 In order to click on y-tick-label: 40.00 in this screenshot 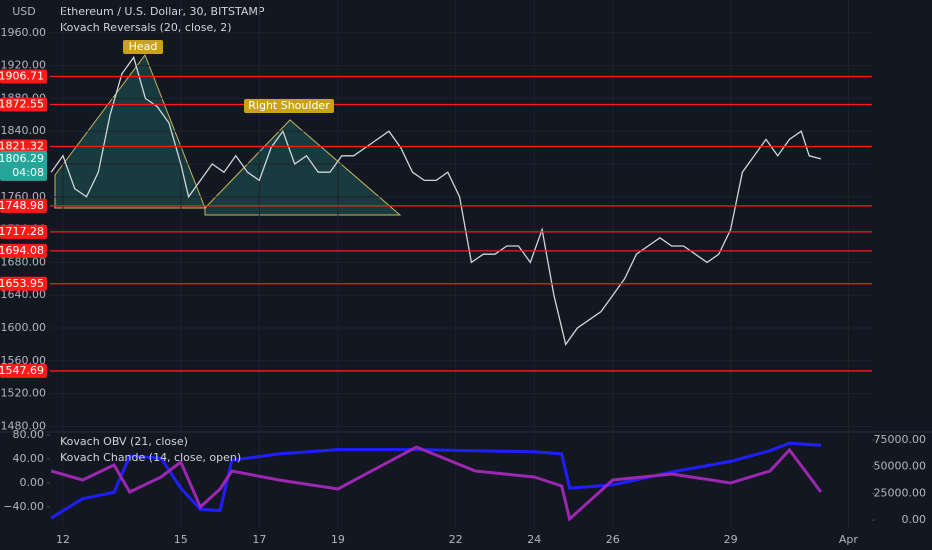, I will do `click(29, 458)`.